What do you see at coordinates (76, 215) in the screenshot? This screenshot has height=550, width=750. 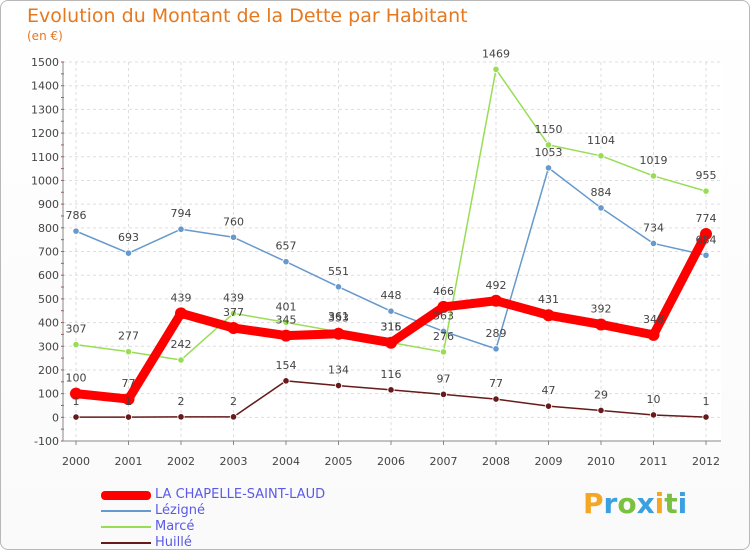 I see `data-label: 786` at bounding box center [76, 215].